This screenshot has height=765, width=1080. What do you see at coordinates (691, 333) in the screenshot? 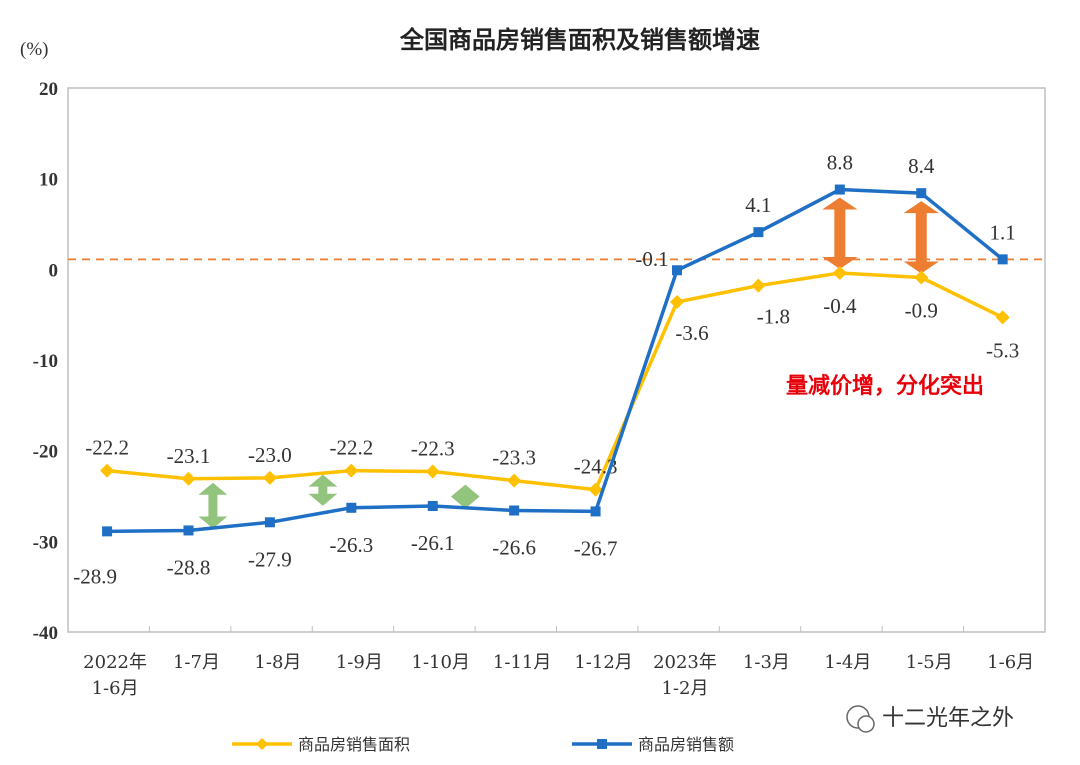
I see `data-label: -3.6` at bounding box center [691, 333].